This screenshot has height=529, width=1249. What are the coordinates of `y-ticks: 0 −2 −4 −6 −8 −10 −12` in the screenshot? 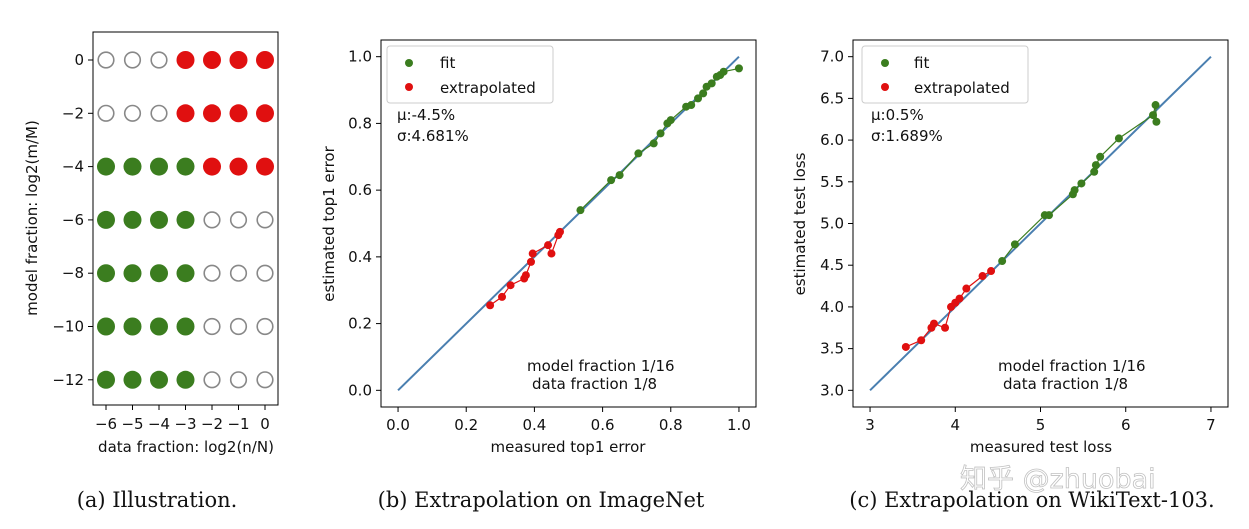 It's located at (72, 220).